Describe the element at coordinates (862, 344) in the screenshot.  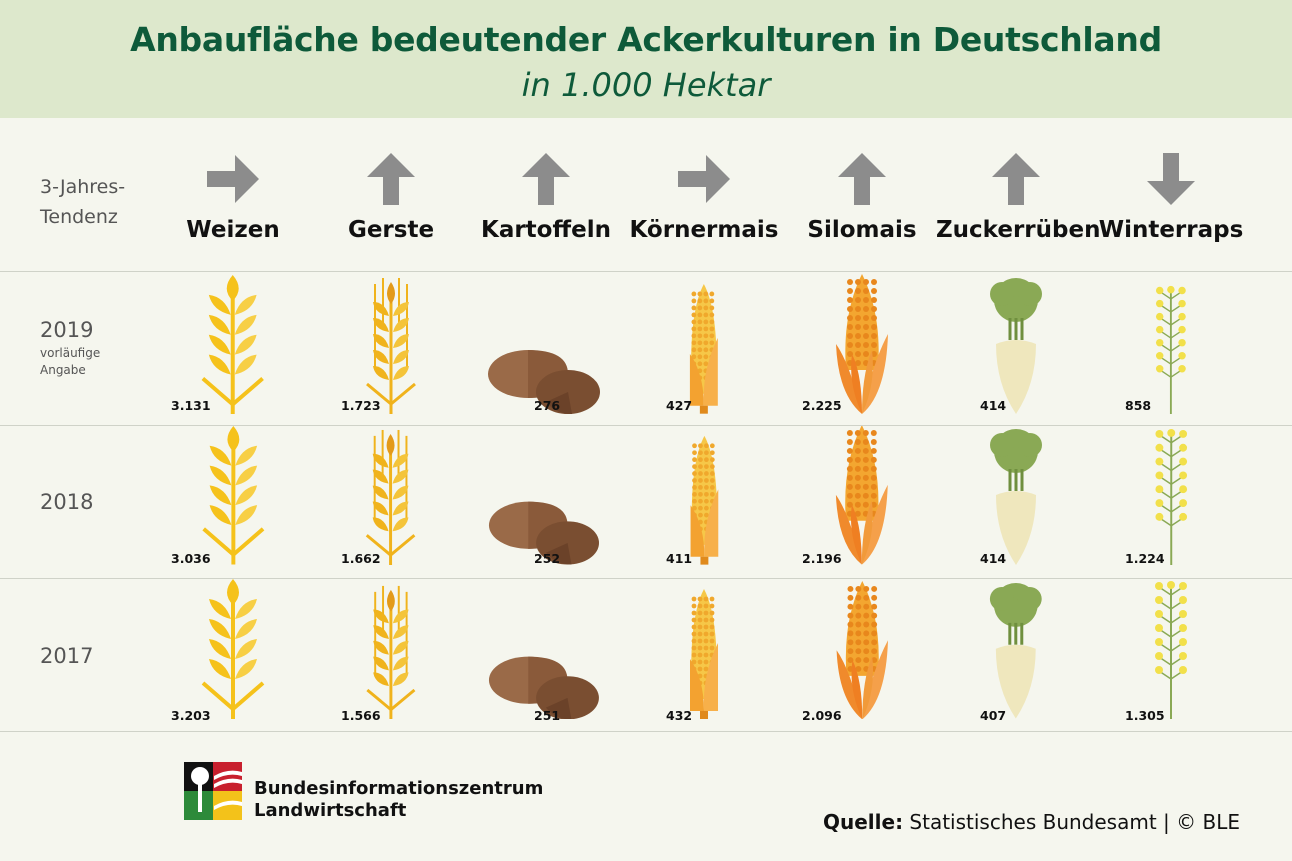
I see `silage-corn-icon-2019` at that location.